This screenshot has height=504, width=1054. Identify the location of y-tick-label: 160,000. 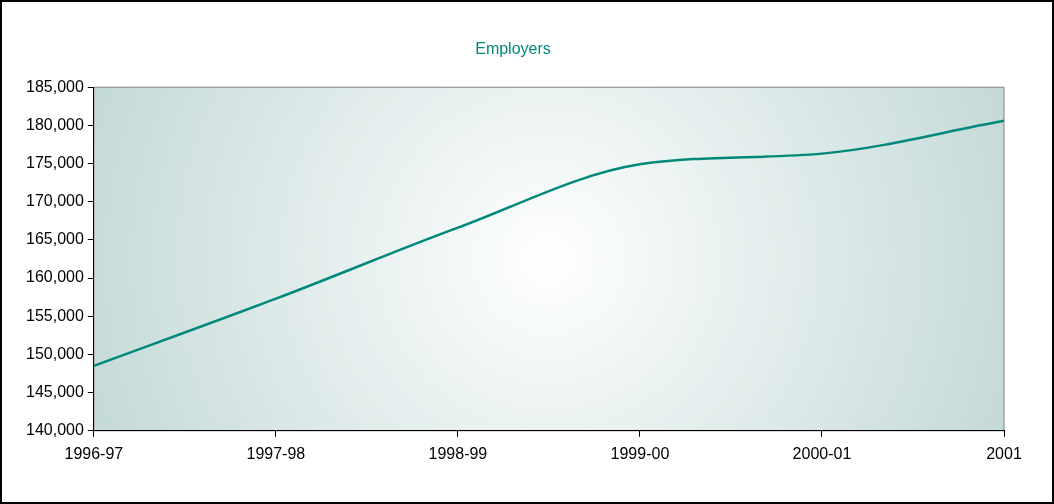
(54, 277).